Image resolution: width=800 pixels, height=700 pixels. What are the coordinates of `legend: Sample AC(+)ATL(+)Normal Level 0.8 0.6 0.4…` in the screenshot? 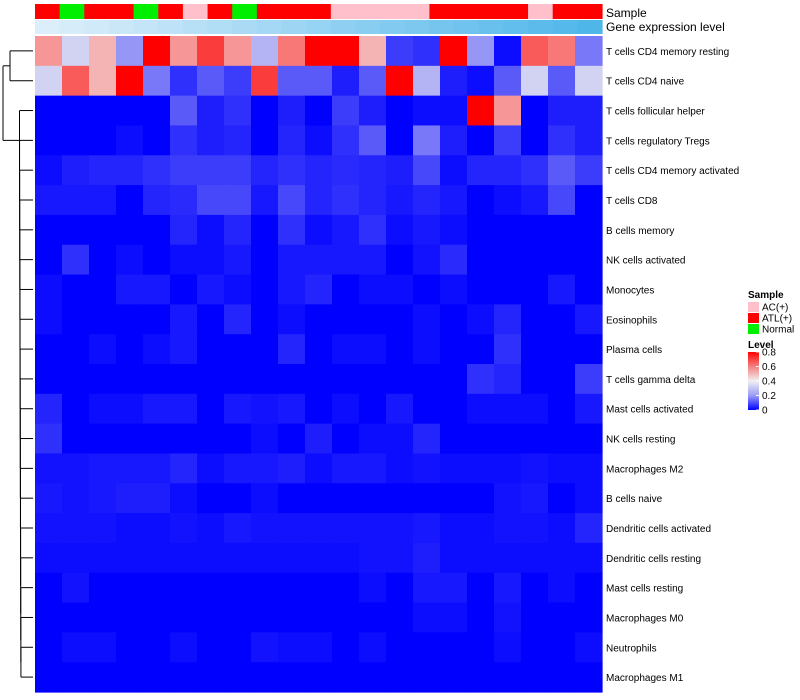 It's located at (771, 353).